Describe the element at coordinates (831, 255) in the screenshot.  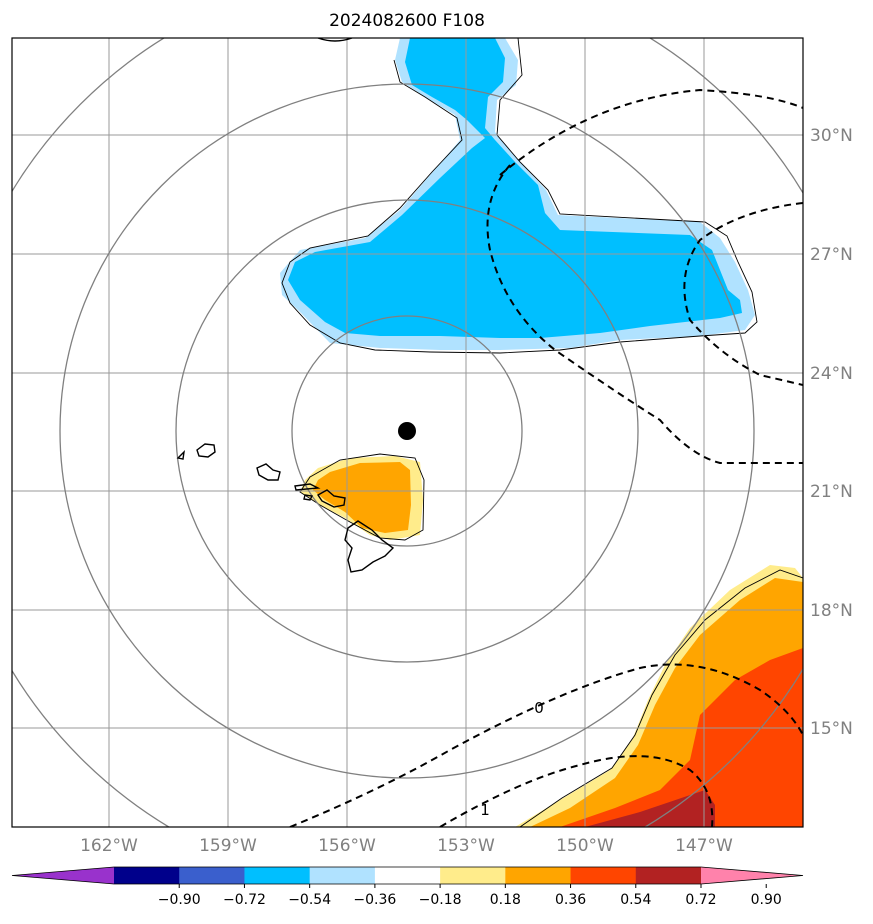
I see `lat-label: 27°N` at that location.